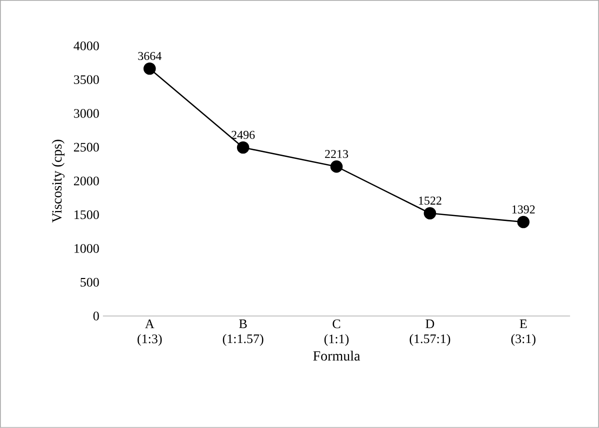  Describe the element at coordinates (86, 215) in the screenshot. I see `y-tick-label: 1500` at that location.